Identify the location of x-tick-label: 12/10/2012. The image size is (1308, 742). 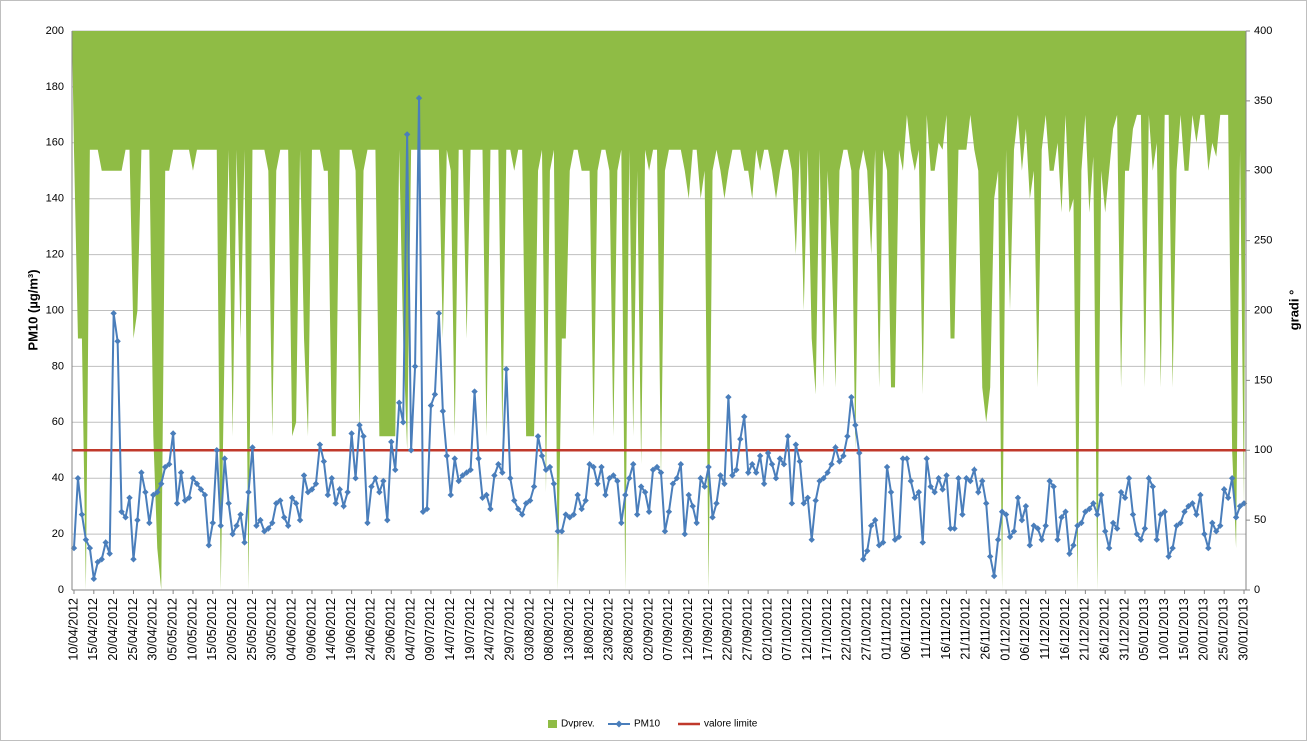
(807, 629).